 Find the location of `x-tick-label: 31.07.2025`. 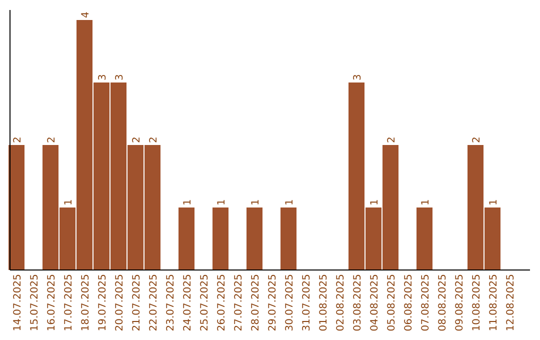

x-tick-label: 31.07.2025 is located at coordinates (307, 303).